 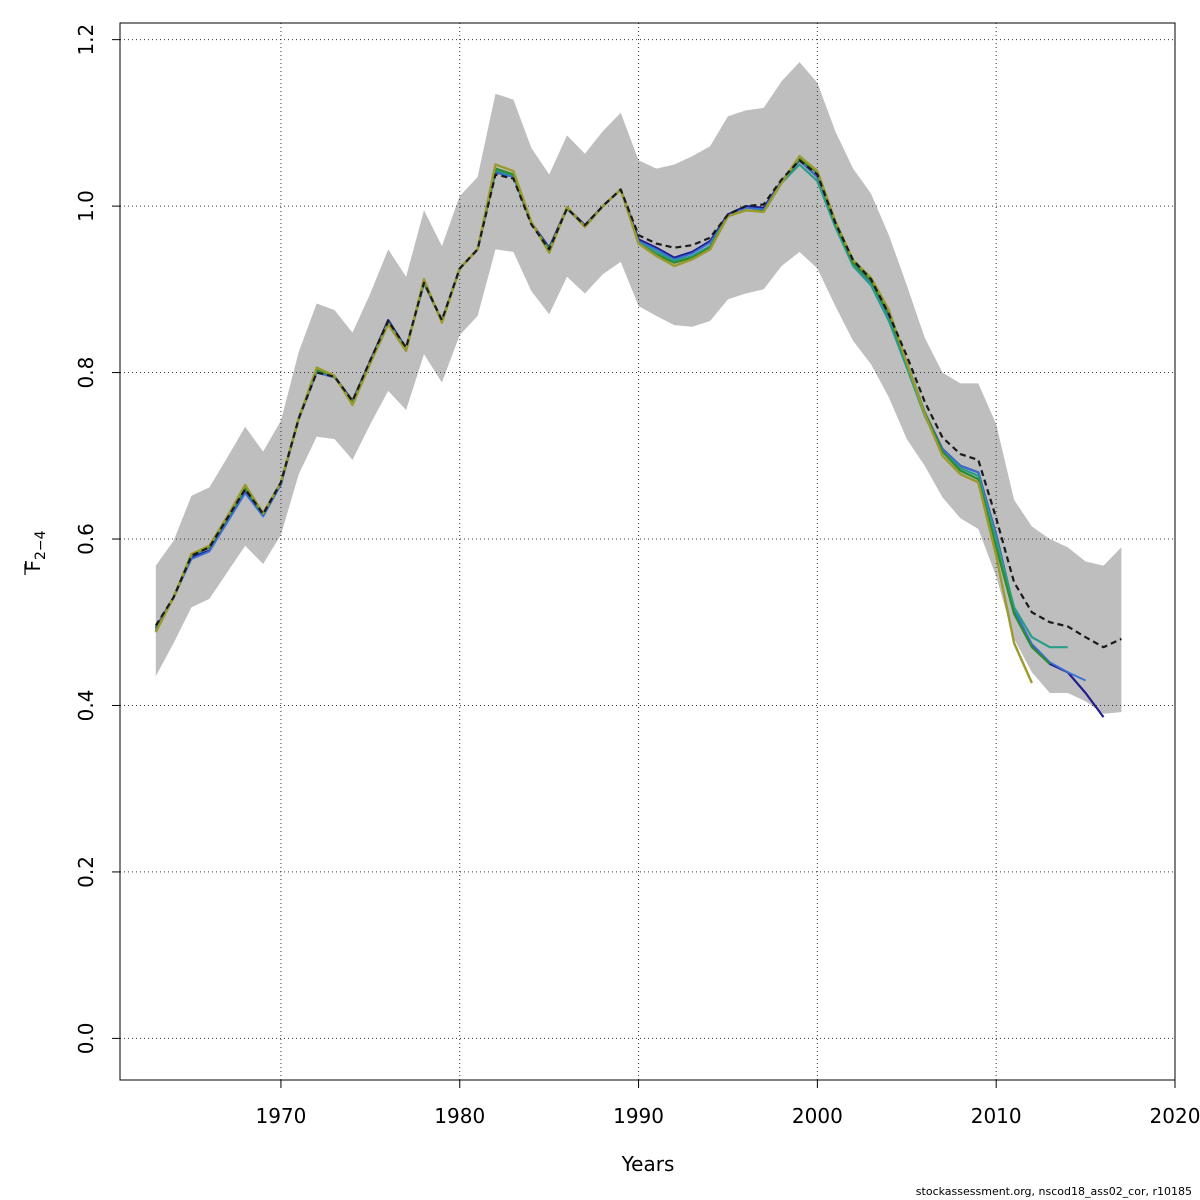 I want to click on x-tick-label: 1990, so click(x=638, y=1116).